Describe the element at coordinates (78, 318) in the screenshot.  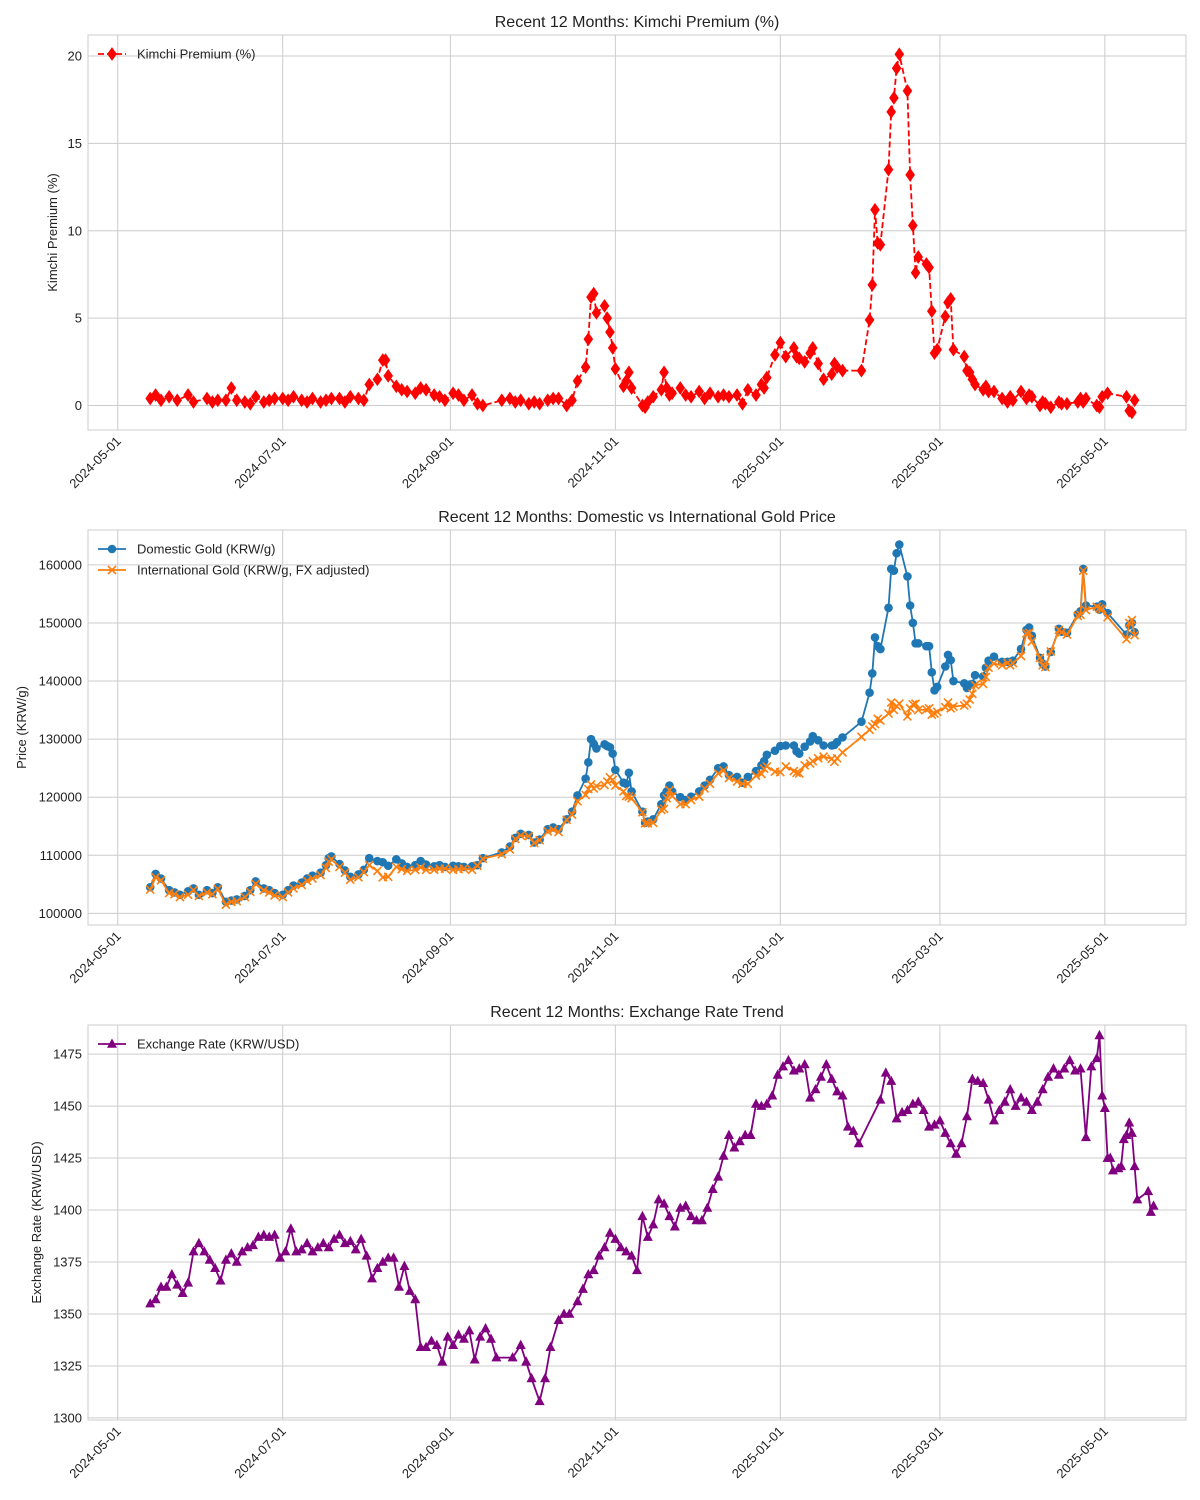
I see `y-tick-label: 5` at that location.